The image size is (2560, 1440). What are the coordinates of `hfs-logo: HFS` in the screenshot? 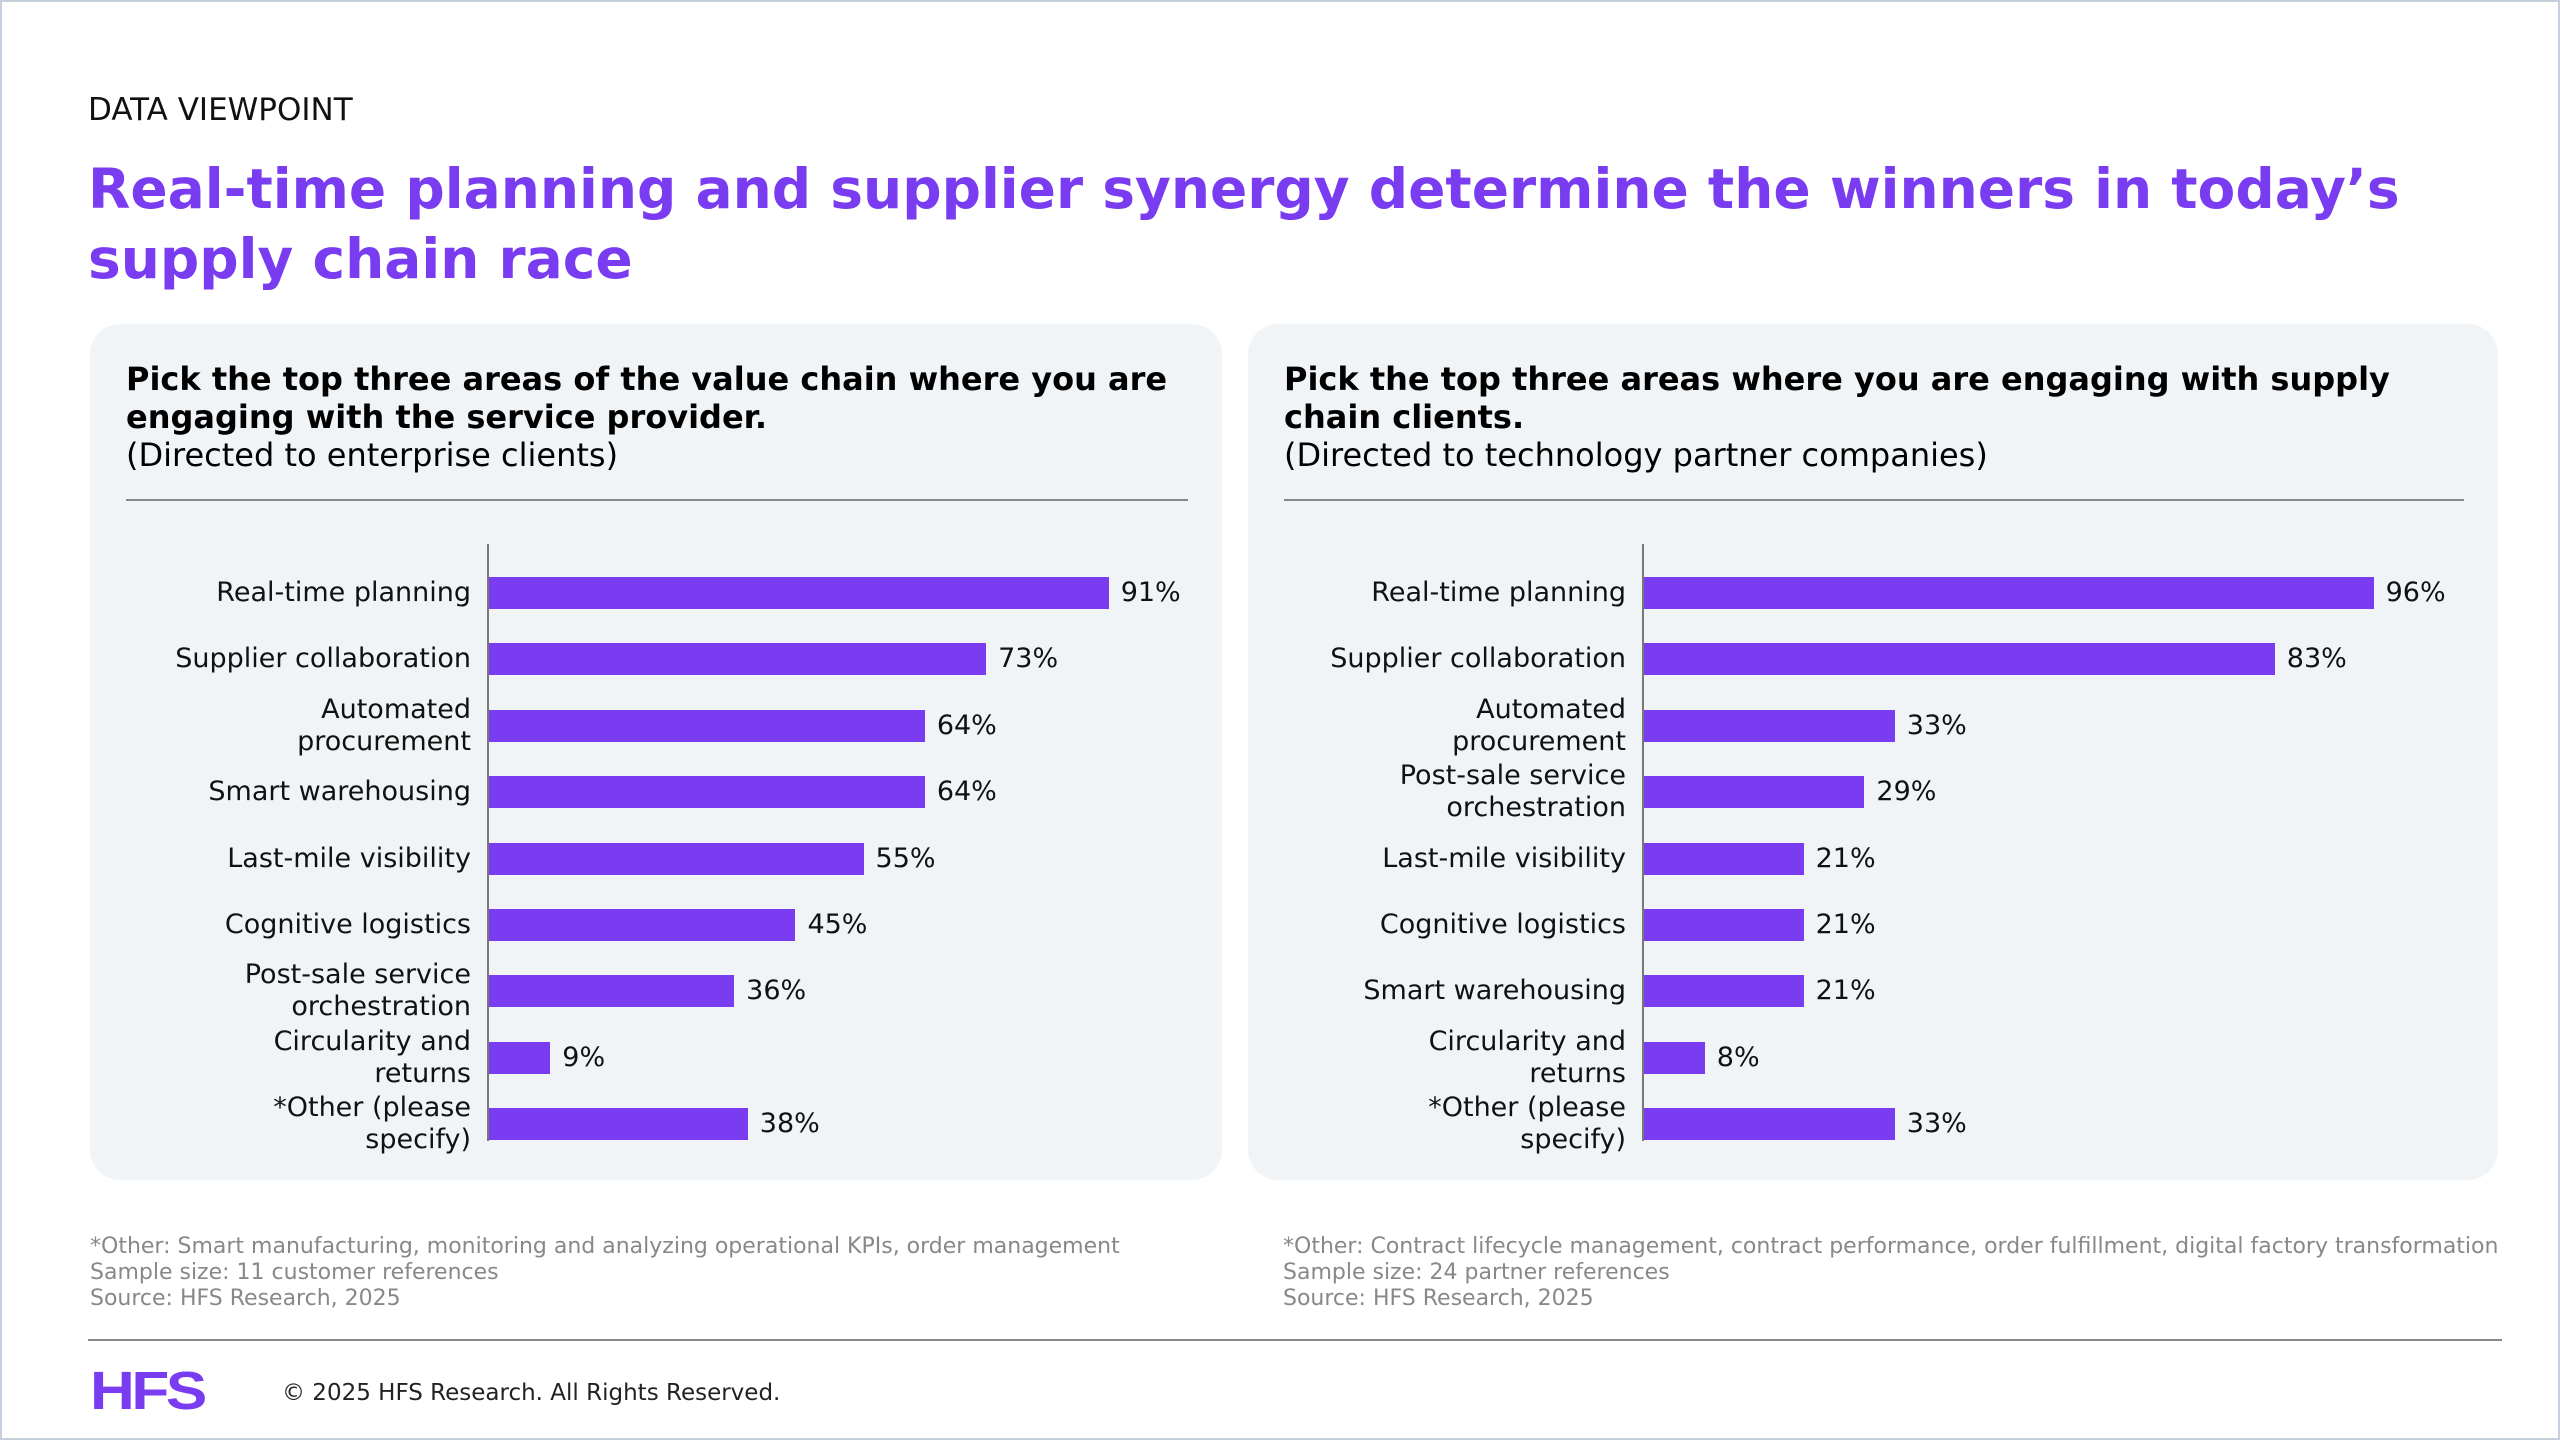 It's located at (148, 1391).